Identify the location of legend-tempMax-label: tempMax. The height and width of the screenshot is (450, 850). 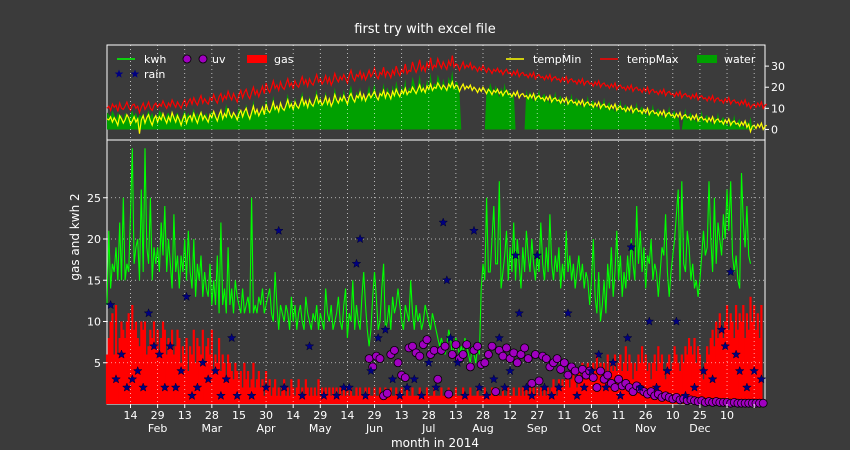
(653, 59).